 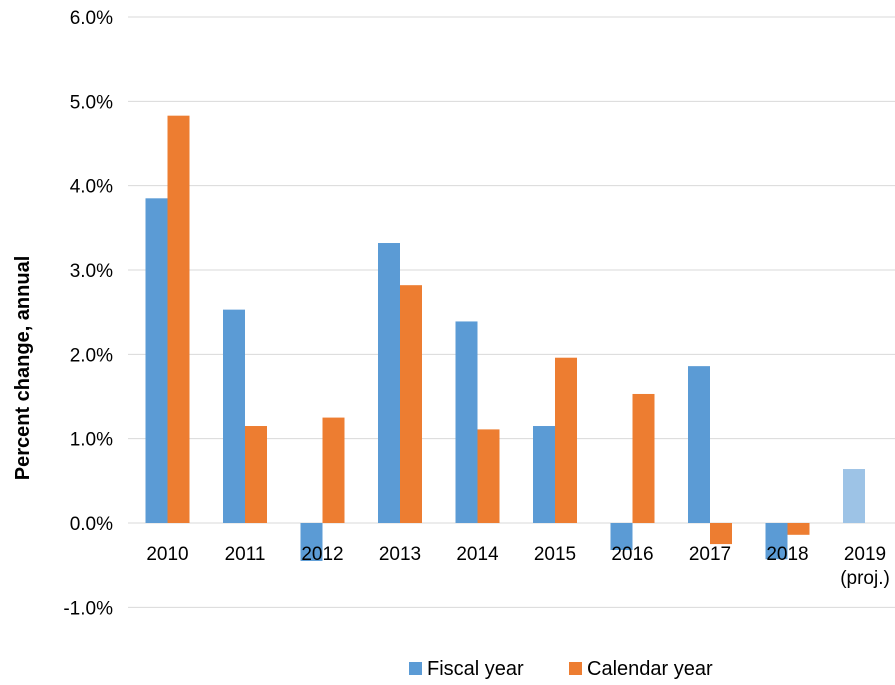 I want to click on legend: Fiscal year Calendar year, so click(x=561, y=669).